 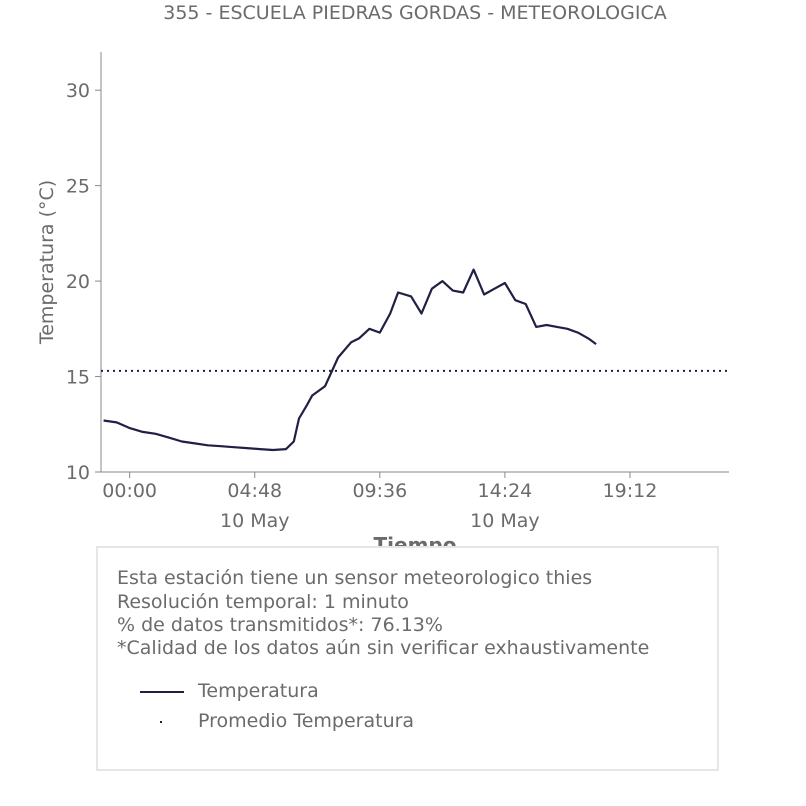 I want to click on y-axis-label: Temperatura (°C), so click(x=47, y=262).